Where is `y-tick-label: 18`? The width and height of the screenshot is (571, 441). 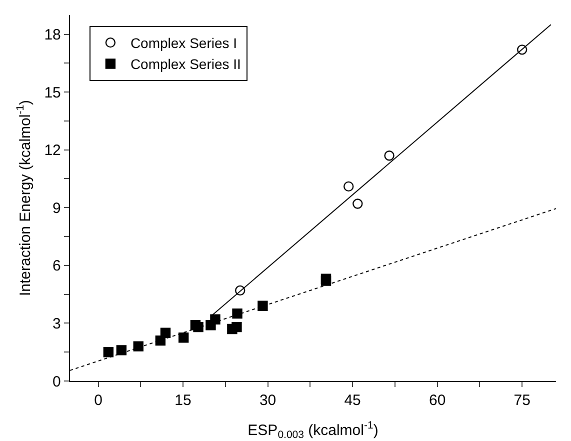
y-tick-label: 18 is located at coordinates (52, 35).